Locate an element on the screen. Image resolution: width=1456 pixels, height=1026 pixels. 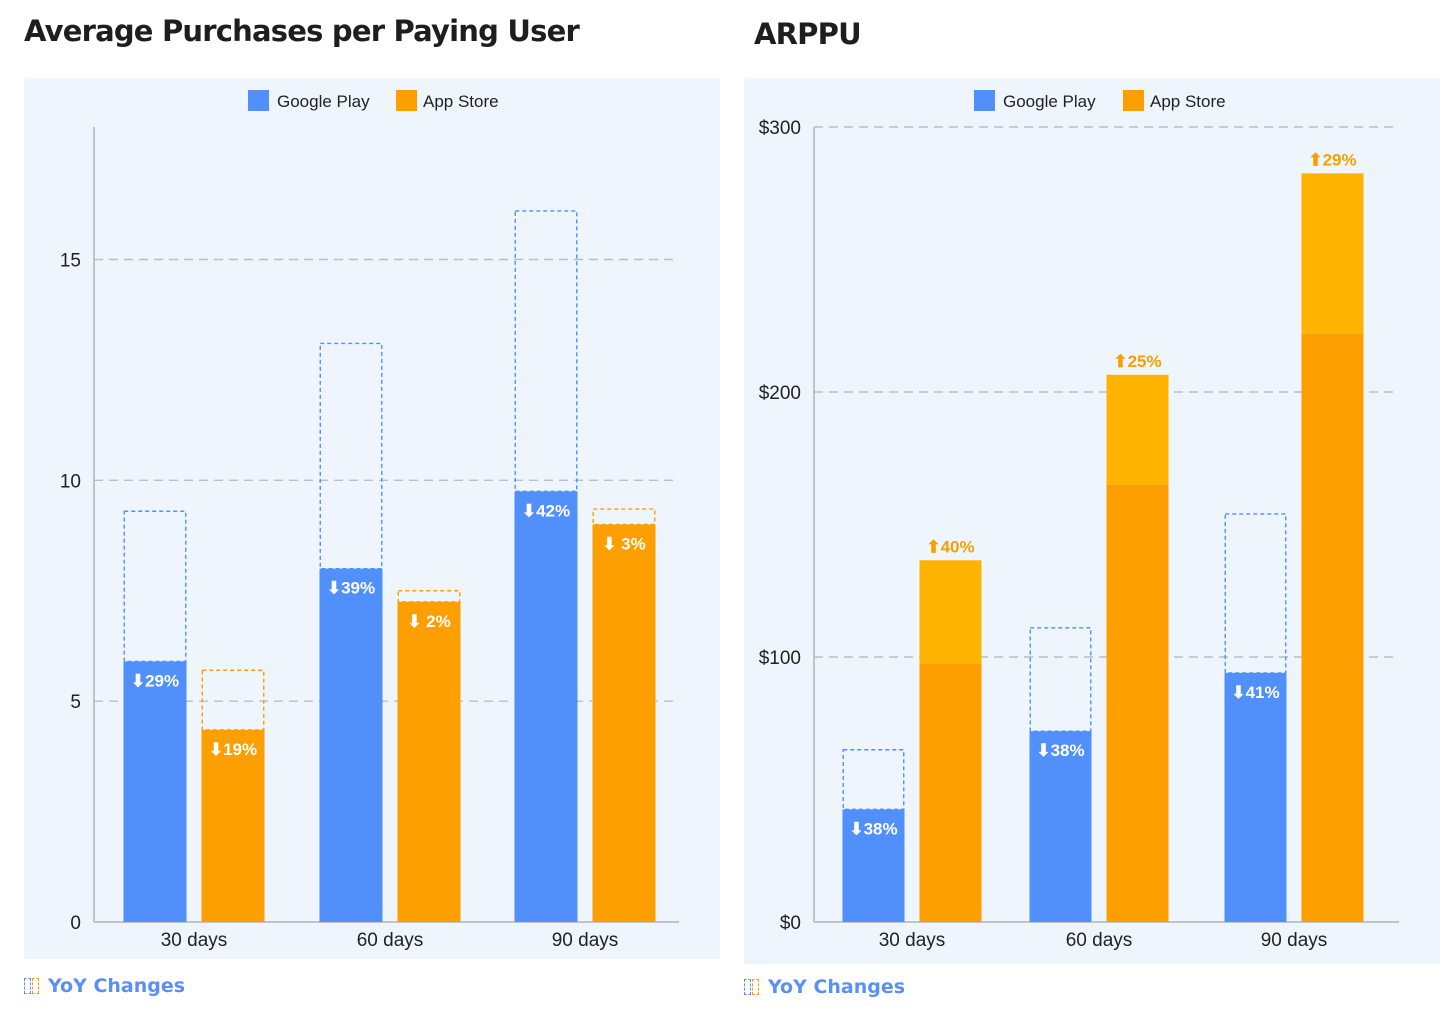
yoy-label: ⬇39% is located at coordinates (351, 588).